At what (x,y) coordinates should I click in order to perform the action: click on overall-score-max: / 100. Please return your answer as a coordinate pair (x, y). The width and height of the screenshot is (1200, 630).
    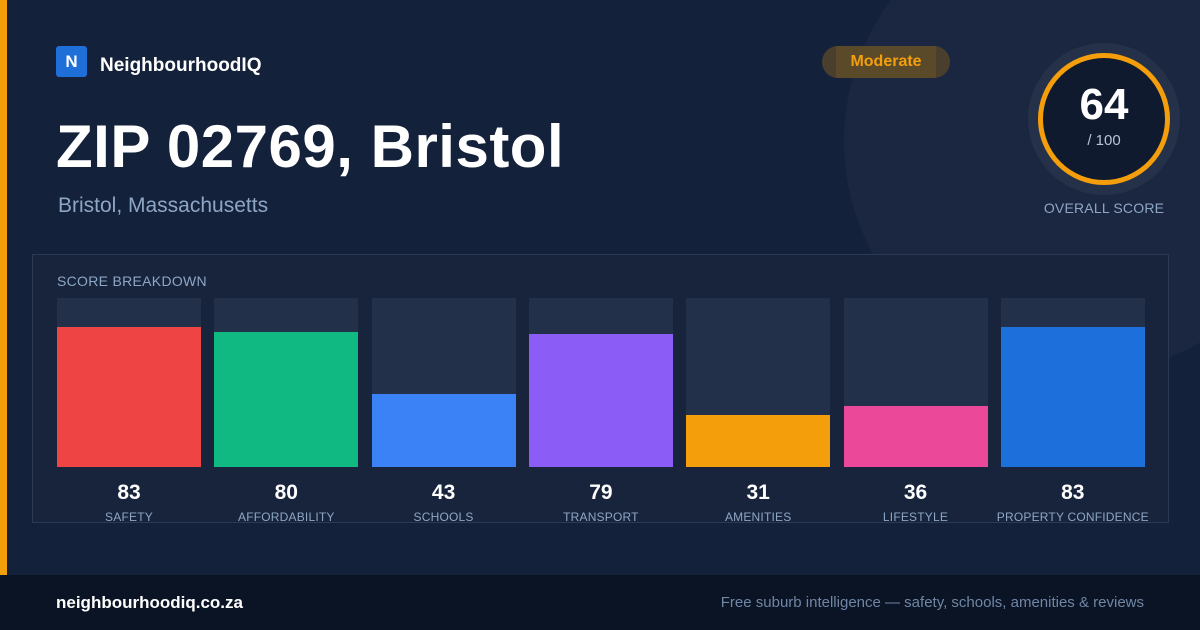
    Looking at the image, I should click on (1104, 140).